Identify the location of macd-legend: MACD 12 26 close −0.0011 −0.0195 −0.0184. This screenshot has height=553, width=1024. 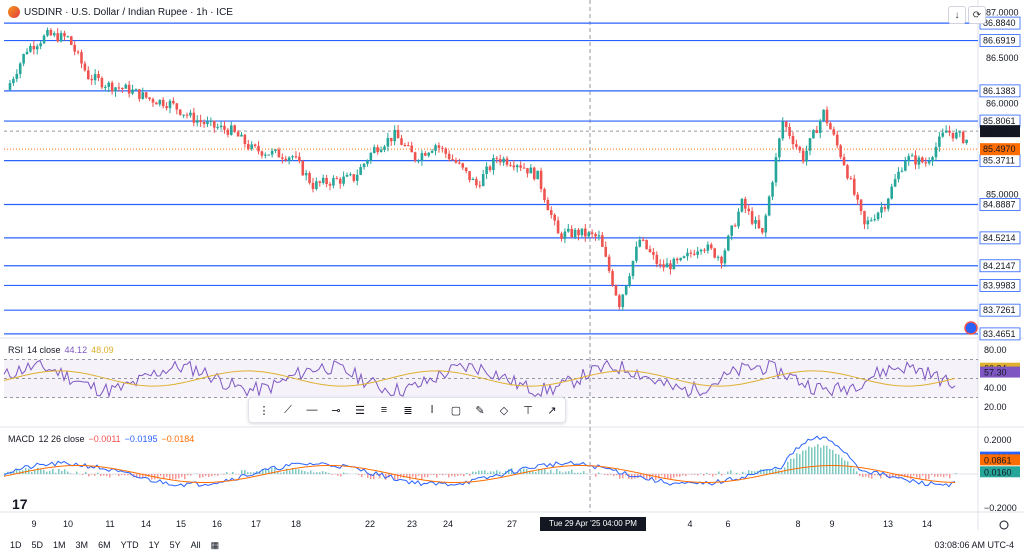
(103, 439).